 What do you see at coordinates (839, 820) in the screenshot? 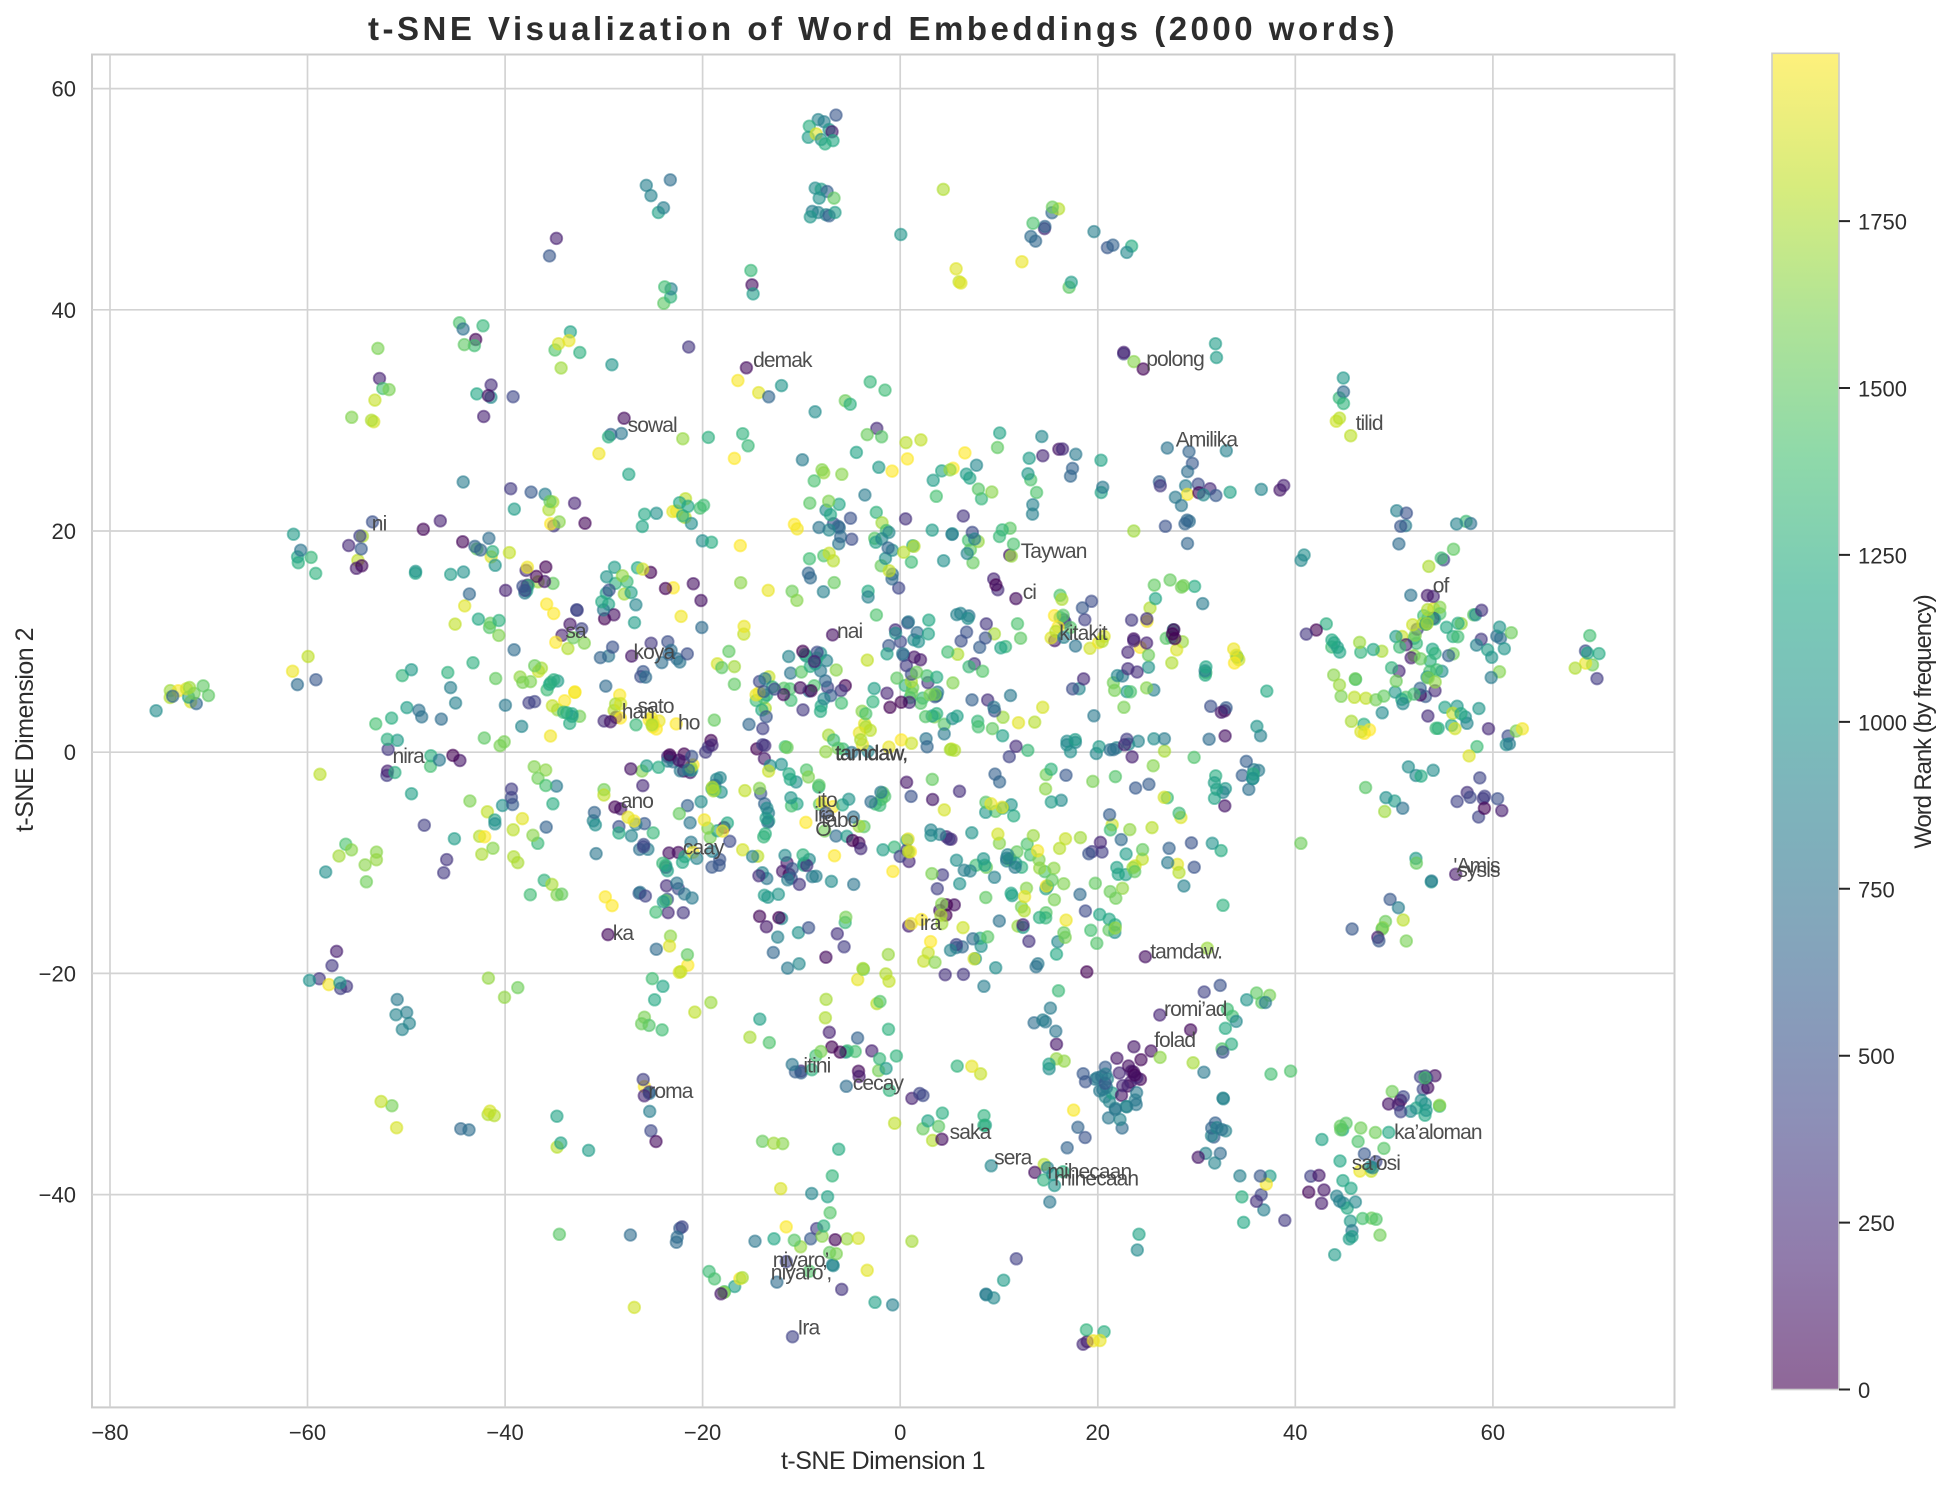
I see `svg-text: tabo` at bounding box center [839, 820].